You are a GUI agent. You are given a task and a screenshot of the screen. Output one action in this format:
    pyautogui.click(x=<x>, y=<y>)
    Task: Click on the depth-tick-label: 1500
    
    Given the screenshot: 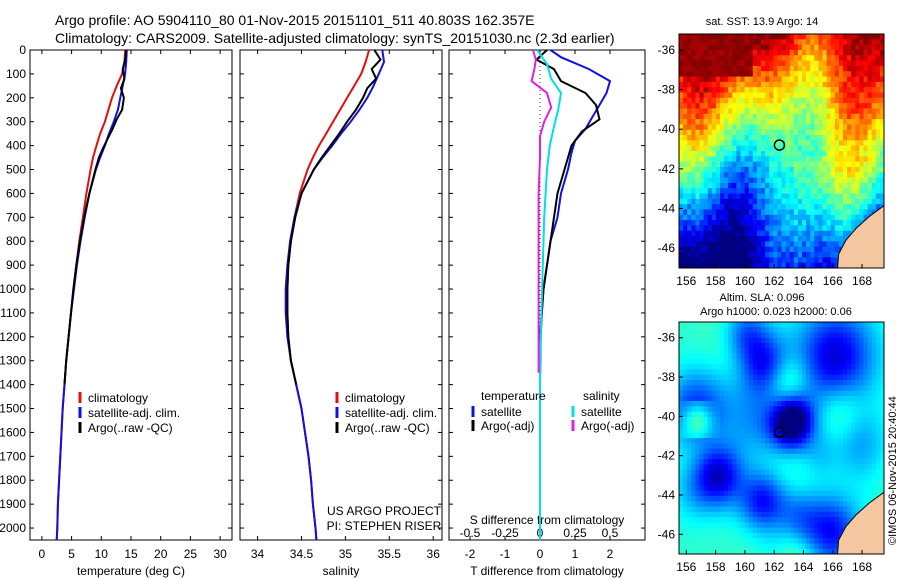 What is the action you would take?
    pyautogui.click(x=13, y=409)
    